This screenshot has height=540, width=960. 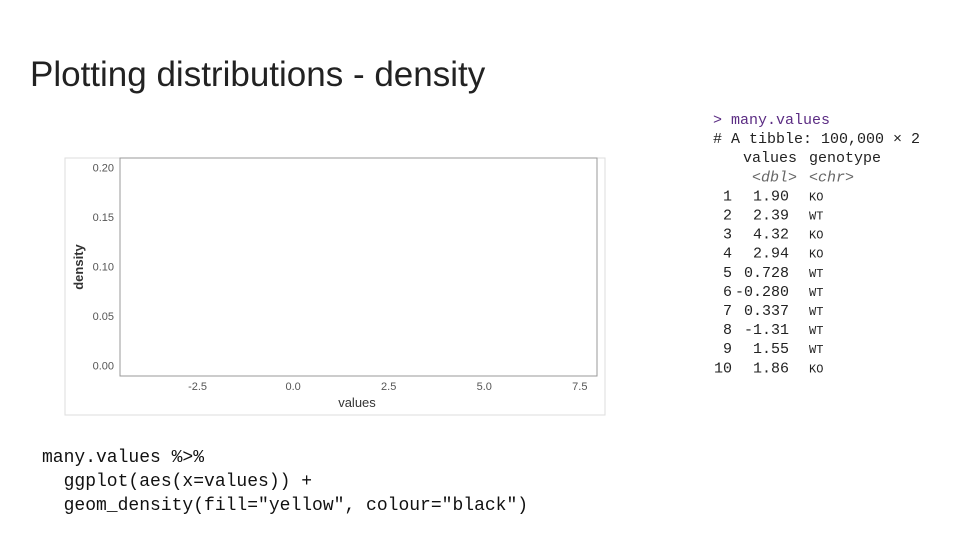 What do you see at coordinates (727, 254) in the screenshot?
I see `row-index: 4` at bounding box center [727, 254].